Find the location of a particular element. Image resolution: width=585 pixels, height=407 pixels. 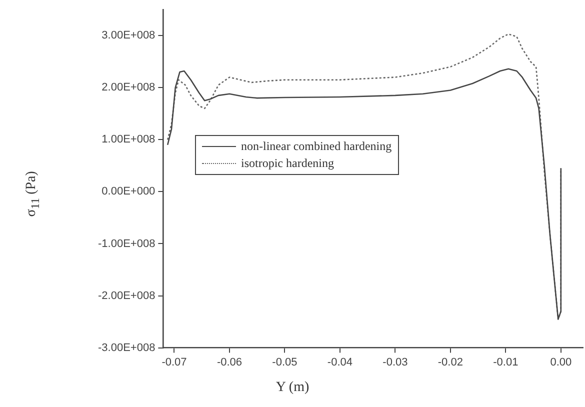

x-tick-label: -0.01 is located at coordinates (505, 362).